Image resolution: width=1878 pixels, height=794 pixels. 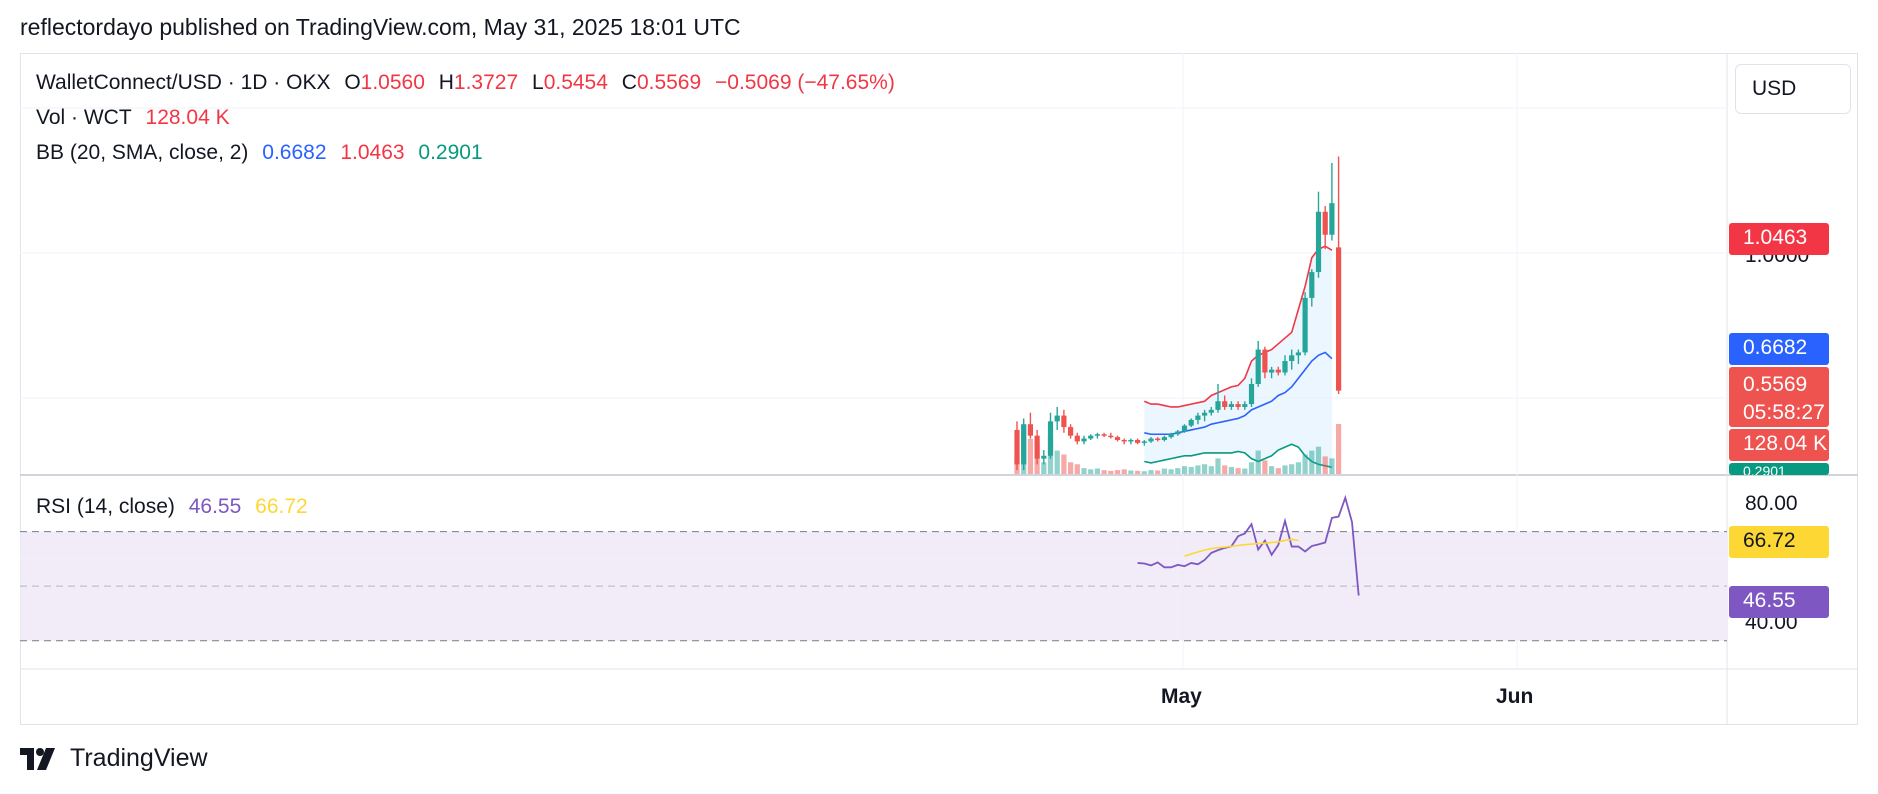 I want to click on volume-legend: Vol · WCT 128.04 K, so click(x=137, y=118).